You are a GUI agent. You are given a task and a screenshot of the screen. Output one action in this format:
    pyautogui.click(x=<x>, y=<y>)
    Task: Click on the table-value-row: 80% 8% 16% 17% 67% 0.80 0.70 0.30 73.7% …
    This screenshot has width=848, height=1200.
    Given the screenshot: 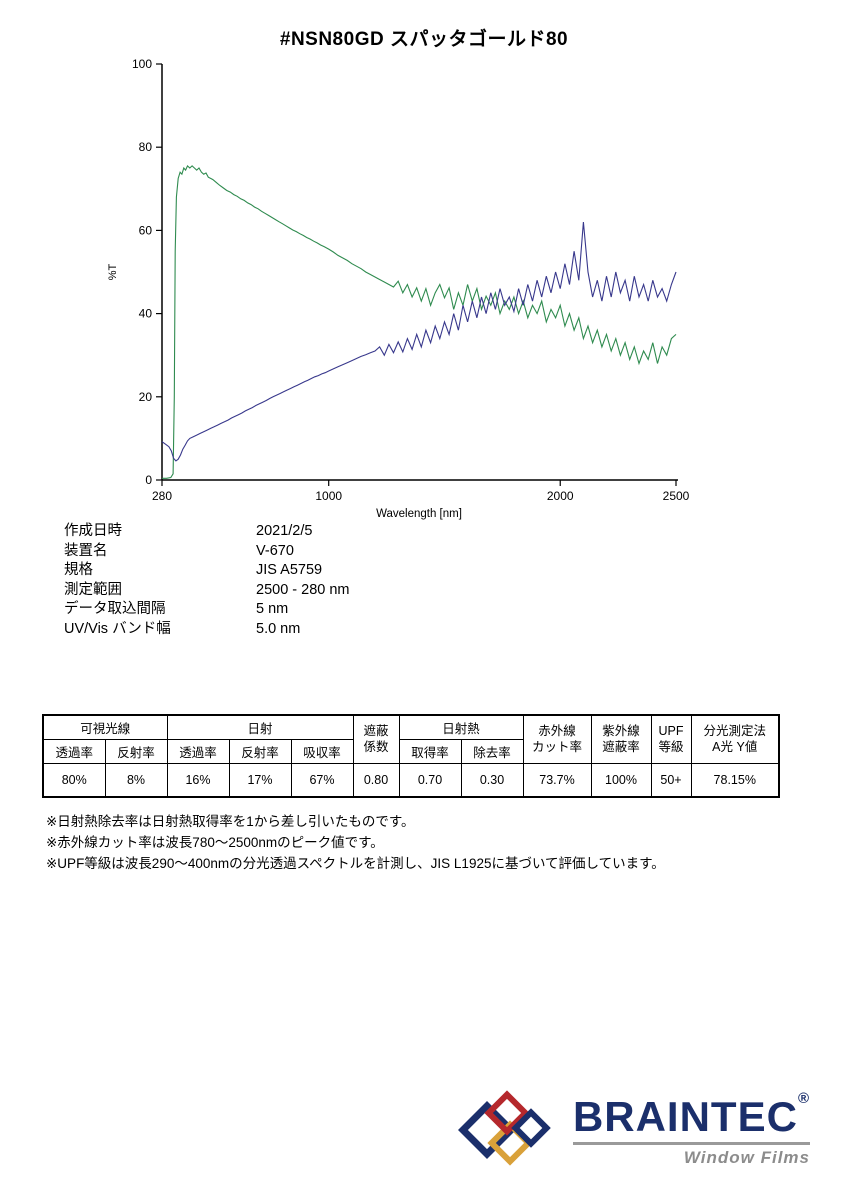 What is the action you would take?
    pyautogui.click(x=411, y=780)
    